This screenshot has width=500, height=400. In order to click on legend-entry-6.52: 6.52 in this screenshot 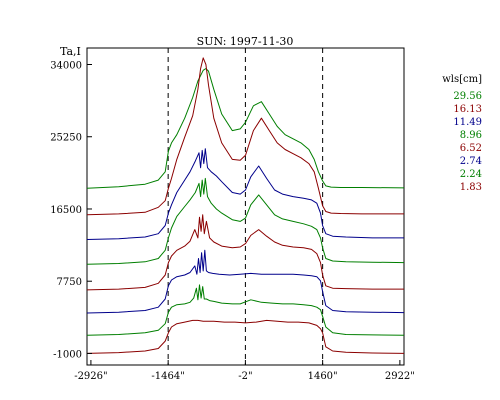, I will do `click(471, 148)`.